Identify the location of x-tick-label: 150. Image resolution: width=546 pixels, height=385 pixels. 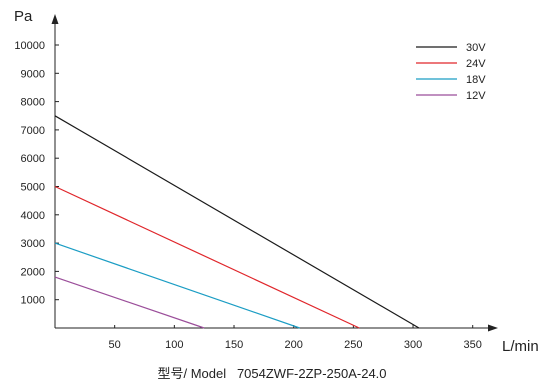
(234, 345).